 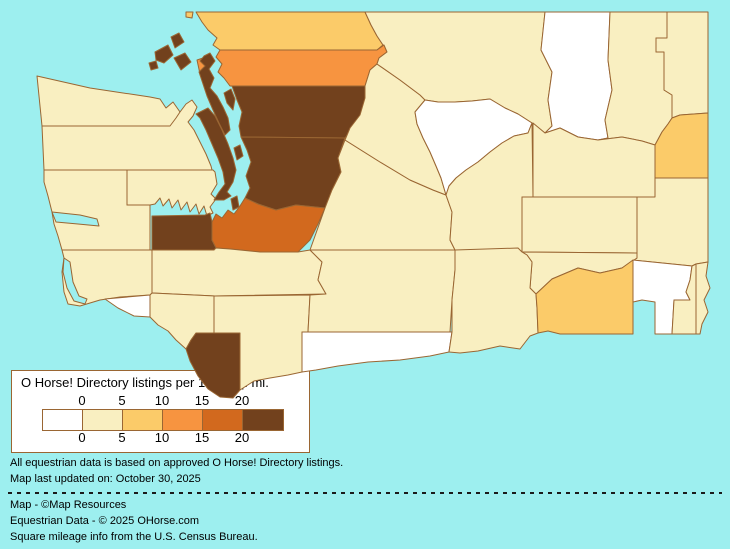 I want to click on county-klickitat, so click(x=377, y=352).